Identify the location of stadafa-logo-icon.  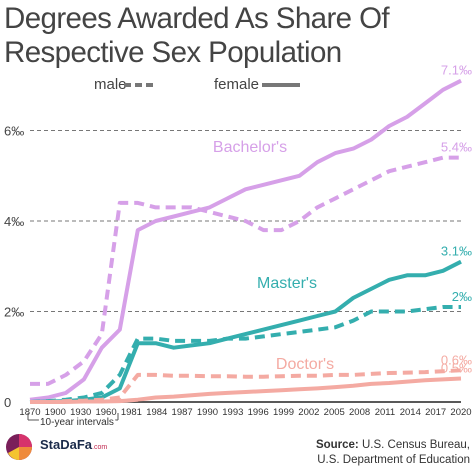
(19, 447).